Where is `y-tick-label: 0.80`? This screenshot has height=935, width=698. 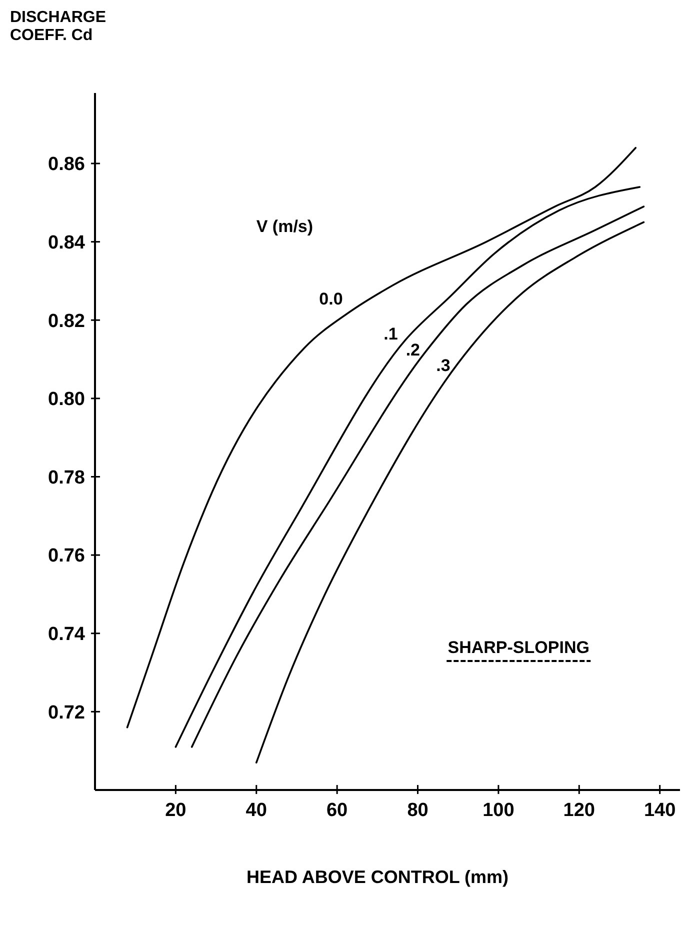 y-tick-label: 0.80 is located at coordinates (66, 399).